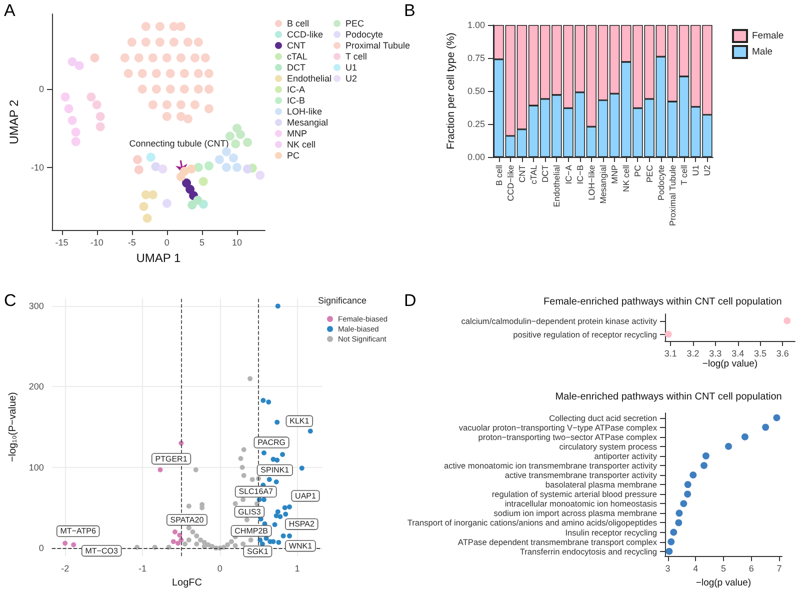  Describe the element at coordinates (779, 569) in the screenshot. I see `x-tick-label: 7` at that location.